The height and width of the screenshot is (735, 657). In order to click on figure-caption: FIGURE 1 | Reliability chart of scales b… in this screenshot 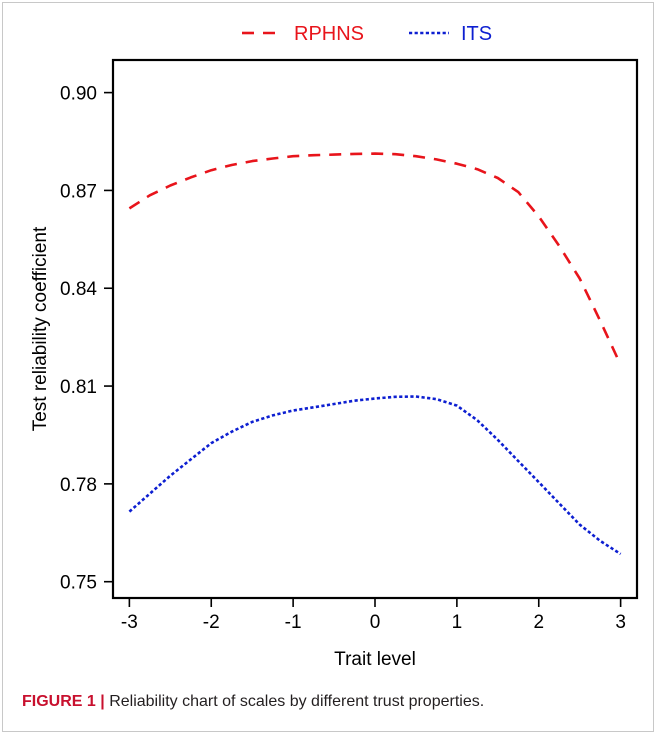, I will do `click(253, 702)`.